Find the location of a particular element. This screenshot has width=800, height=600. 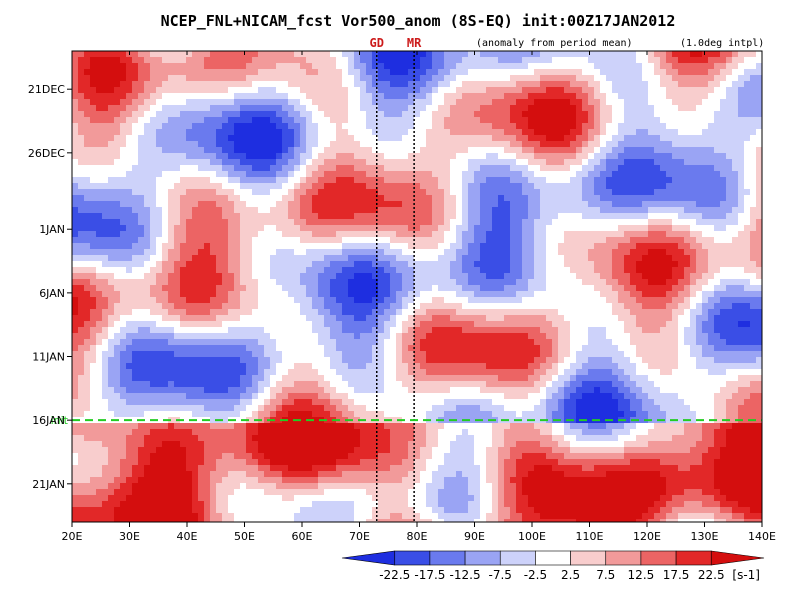

y-tick-label: 1JAN is located at coordinates (52, 229).